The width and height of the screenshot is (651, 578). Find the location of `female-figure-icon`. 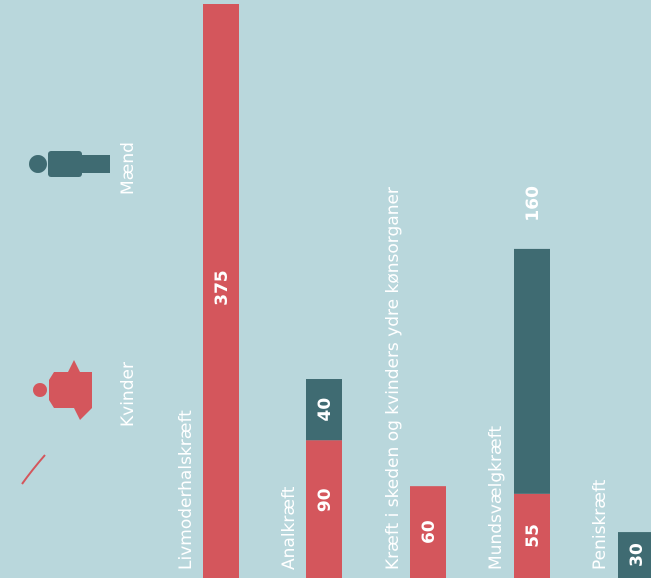

female-figure-icon is located at coordinates (62, 390).